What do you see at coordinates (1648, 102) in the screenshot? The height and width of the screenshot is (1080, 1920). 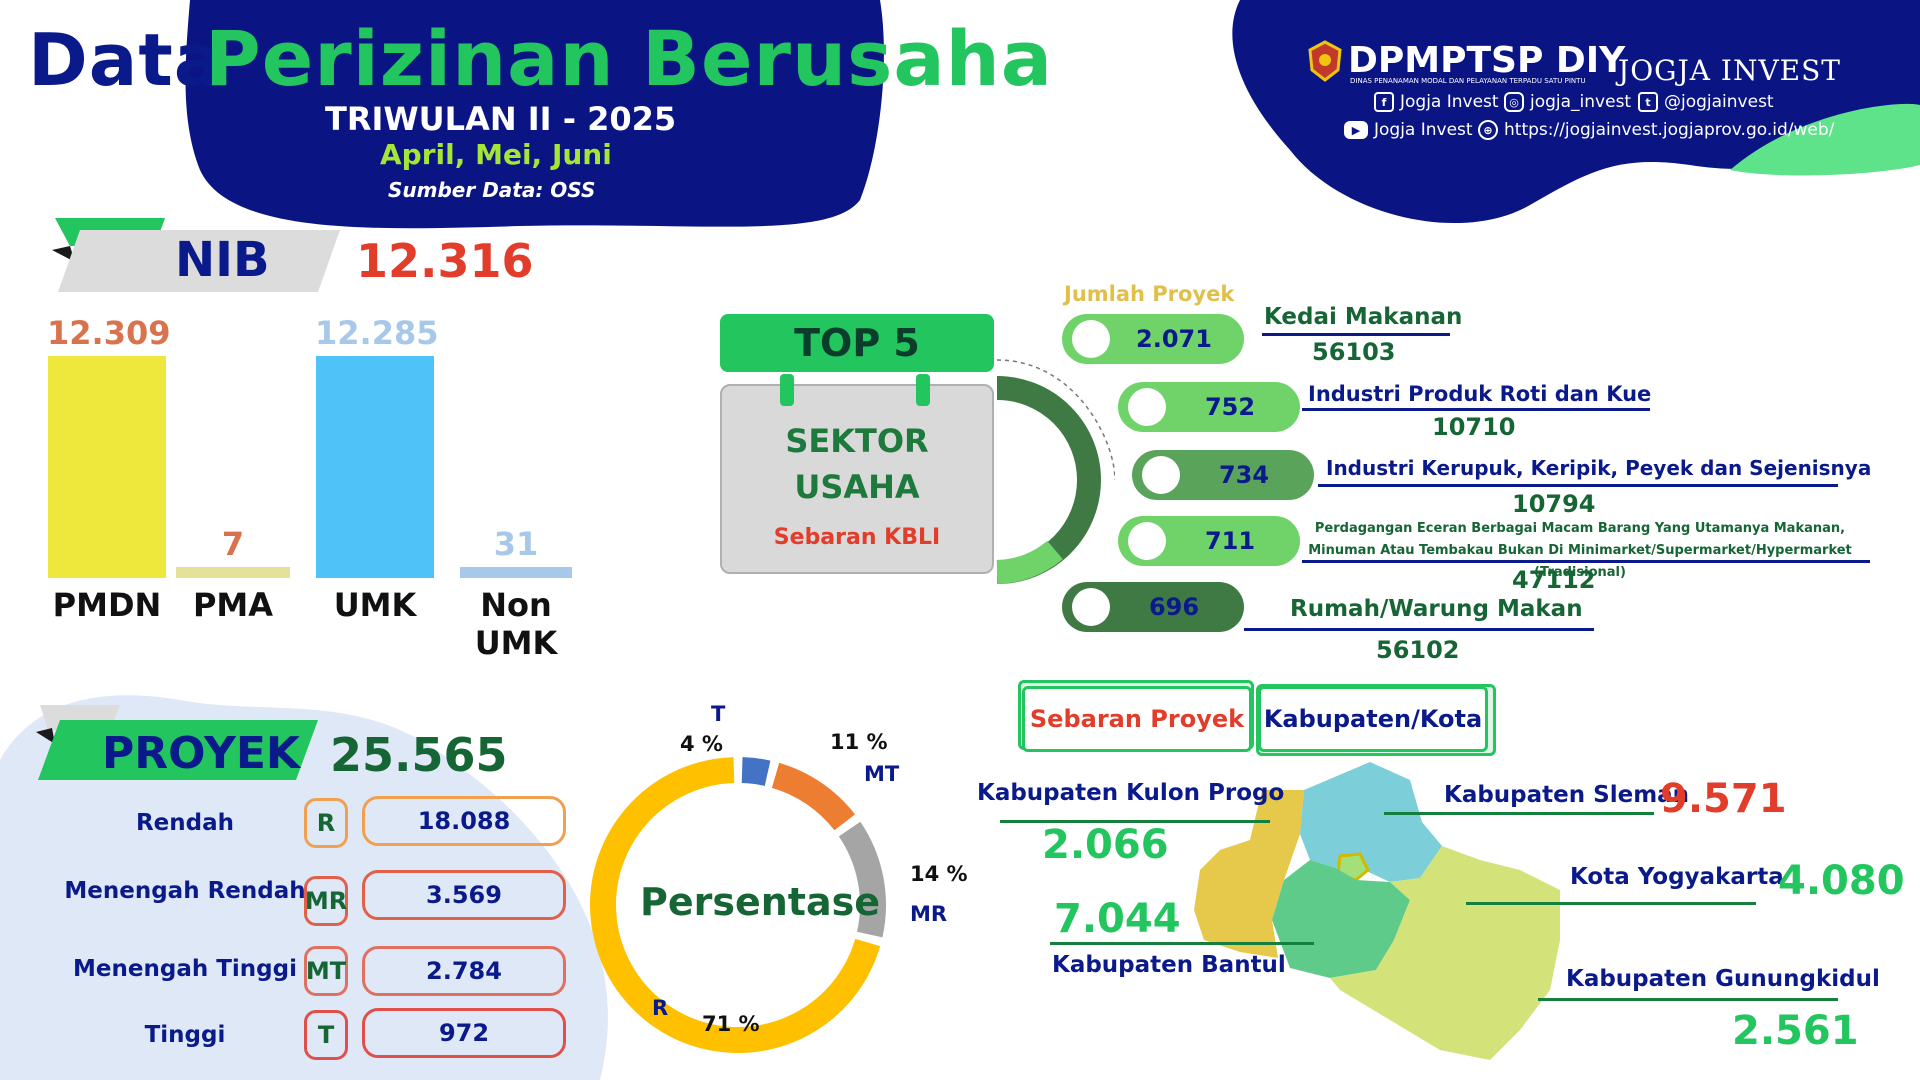 I see `twitter-icon: t` at bounding box center [1648, 102].